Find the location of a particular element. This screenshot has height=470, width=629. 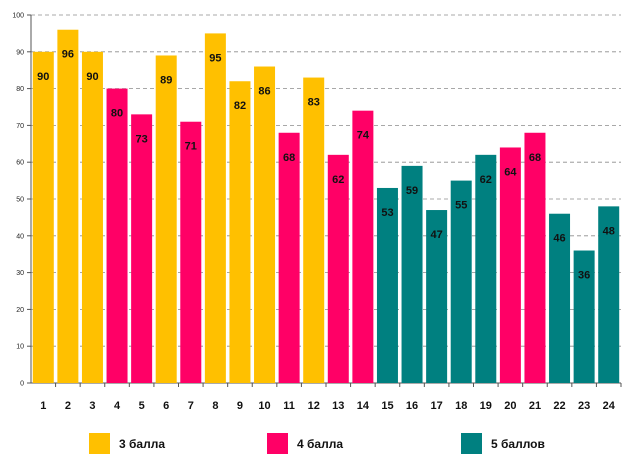

y-tick-label: 90 is located at coordinates (20, 52).